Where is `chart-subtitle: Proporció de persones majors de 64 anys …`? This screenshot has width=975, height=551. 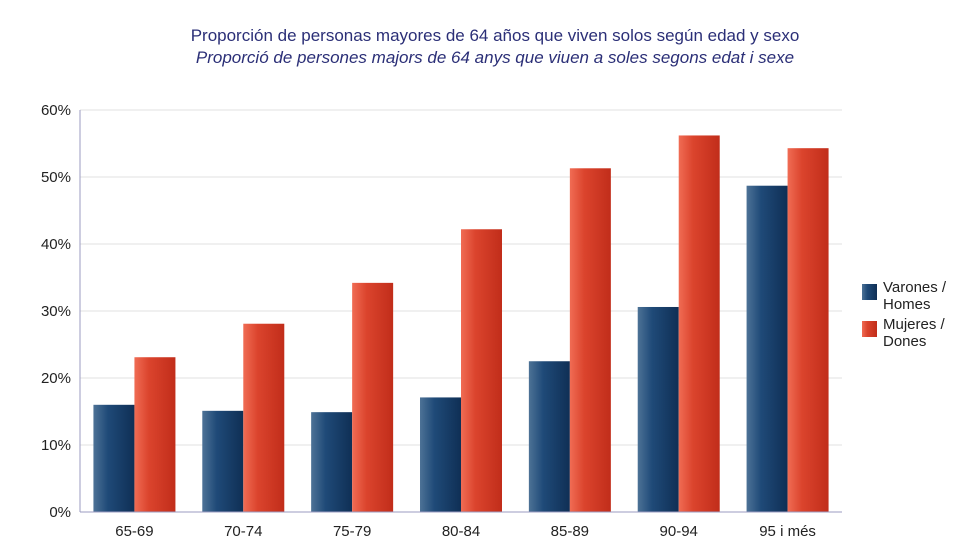
chart-subtitle: Proporció de persones majors de 64 anys … is located at coordinates (495, 57).